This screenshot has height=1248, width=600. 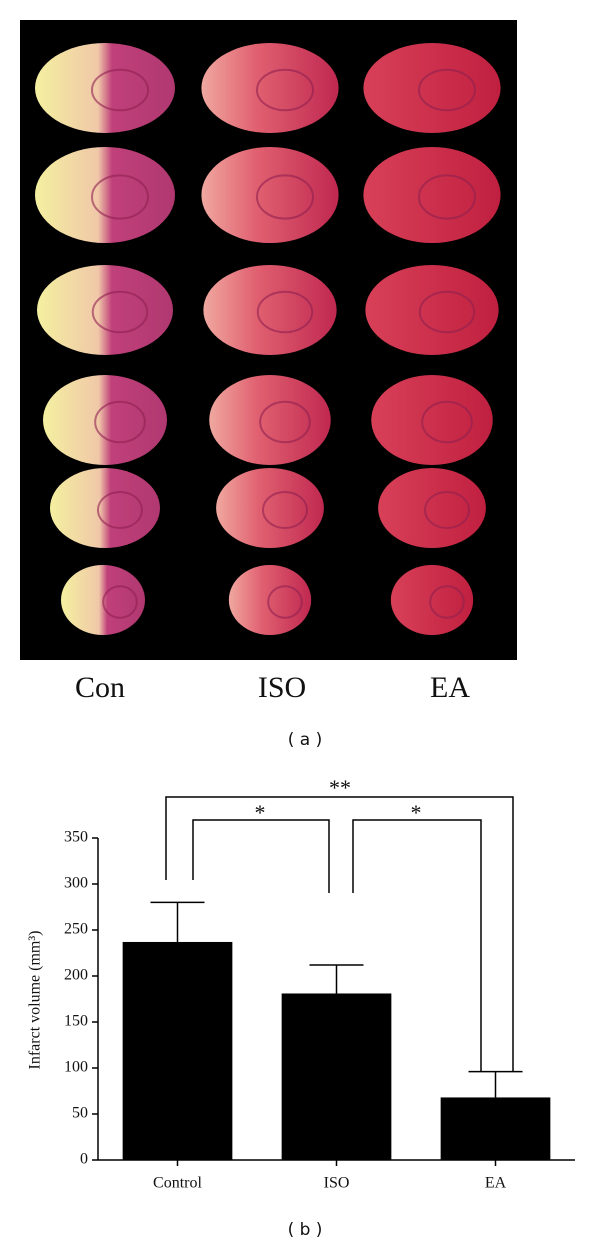 What do you see at coordinates (76, 975) in the screenshot?
I see `y-tick-label: 200` at bounding box center [76, 975].